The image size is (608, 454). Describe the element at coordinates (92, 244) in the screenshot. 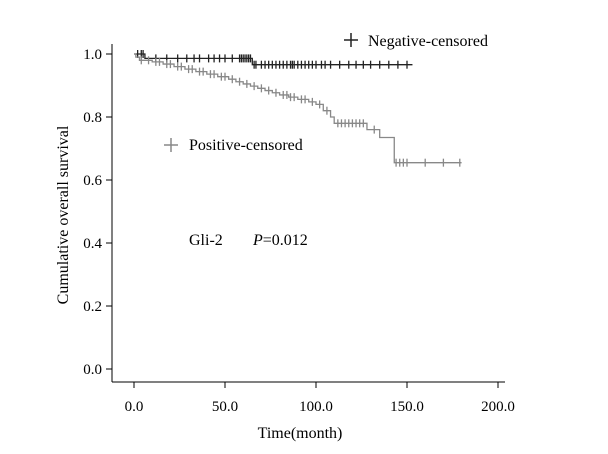

I see `y-tick-label: 0.4` at that location.